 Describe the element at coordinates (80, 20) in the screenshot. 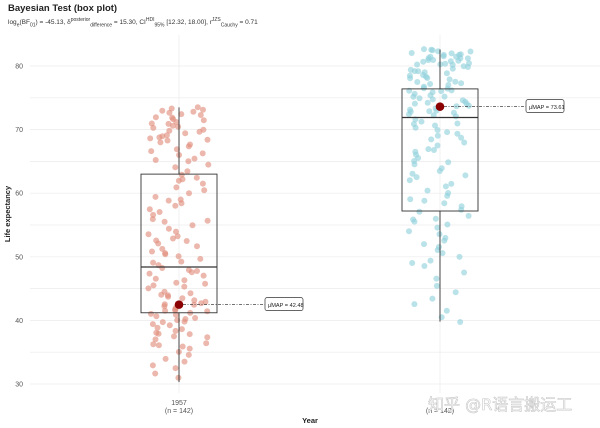

I see `subtitle-delta-sup: posterior` at that location.